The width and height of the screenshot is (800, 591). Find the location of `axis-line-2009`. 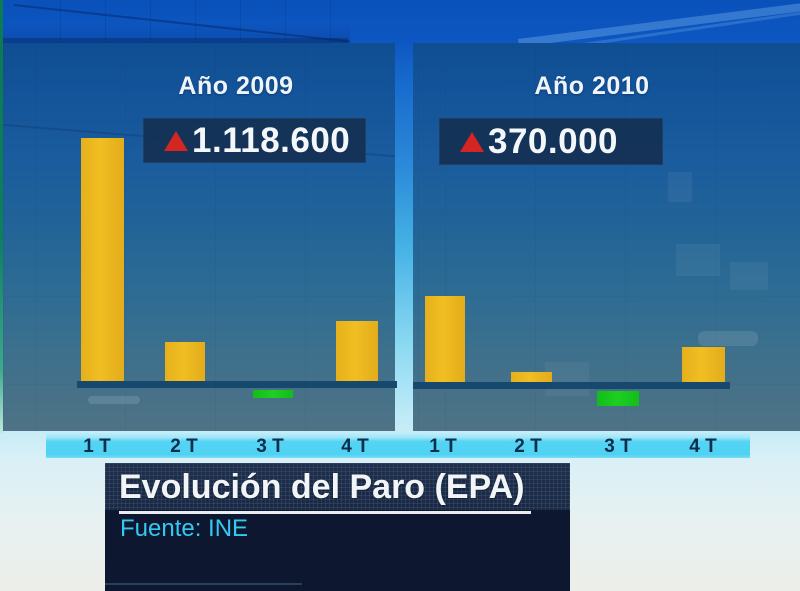

axis-line-2009 is located at coordinates (237, 384).